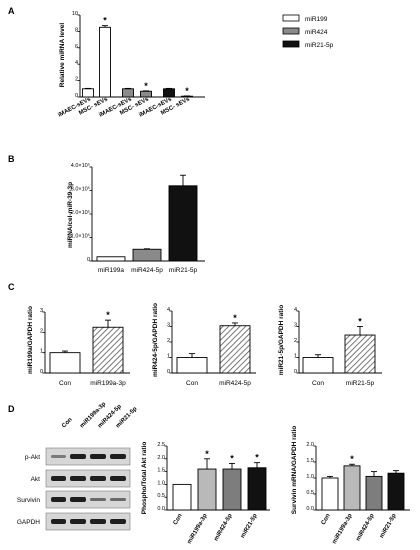  I want to click on blot-strip-gapdh, so click(88, 521).